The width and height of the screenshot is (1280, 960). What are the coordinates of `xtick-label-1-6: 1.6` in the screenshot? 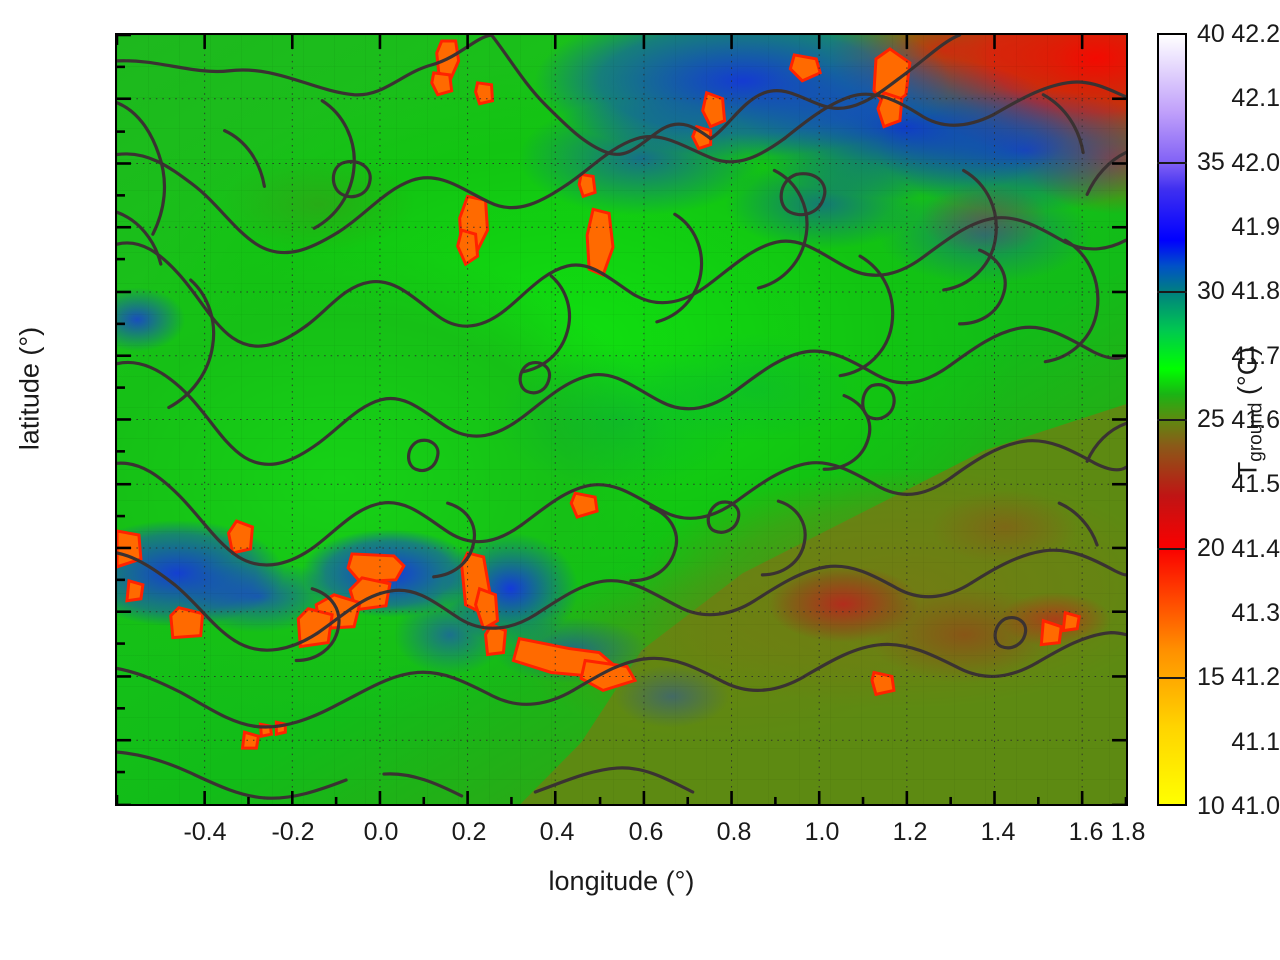 It's located at (1086, 832).